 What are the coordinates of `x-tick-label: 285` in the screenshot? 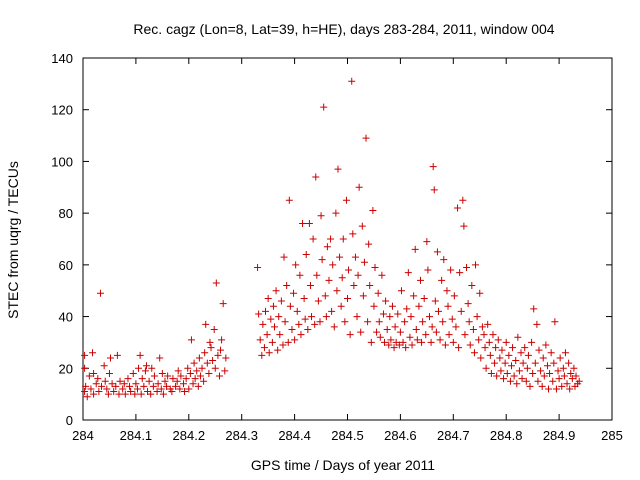 It's located at (612, 435).